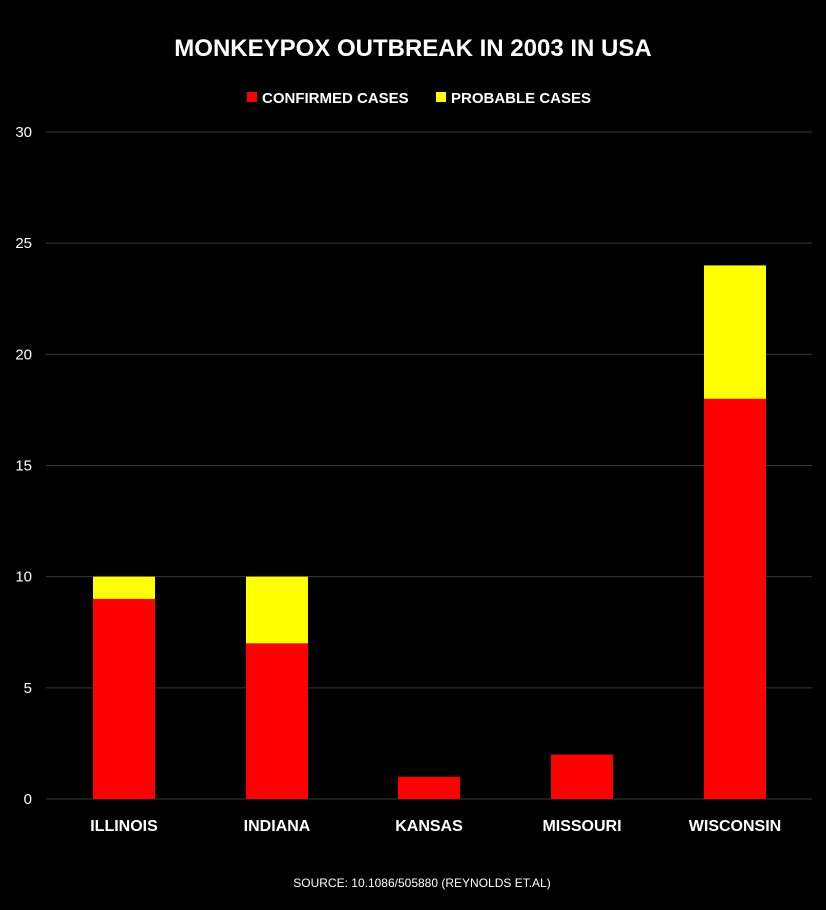  Describe the element at coordinates (735, 598) in the screenshot. I see `bar-wisconsin-confirmed` at that location.